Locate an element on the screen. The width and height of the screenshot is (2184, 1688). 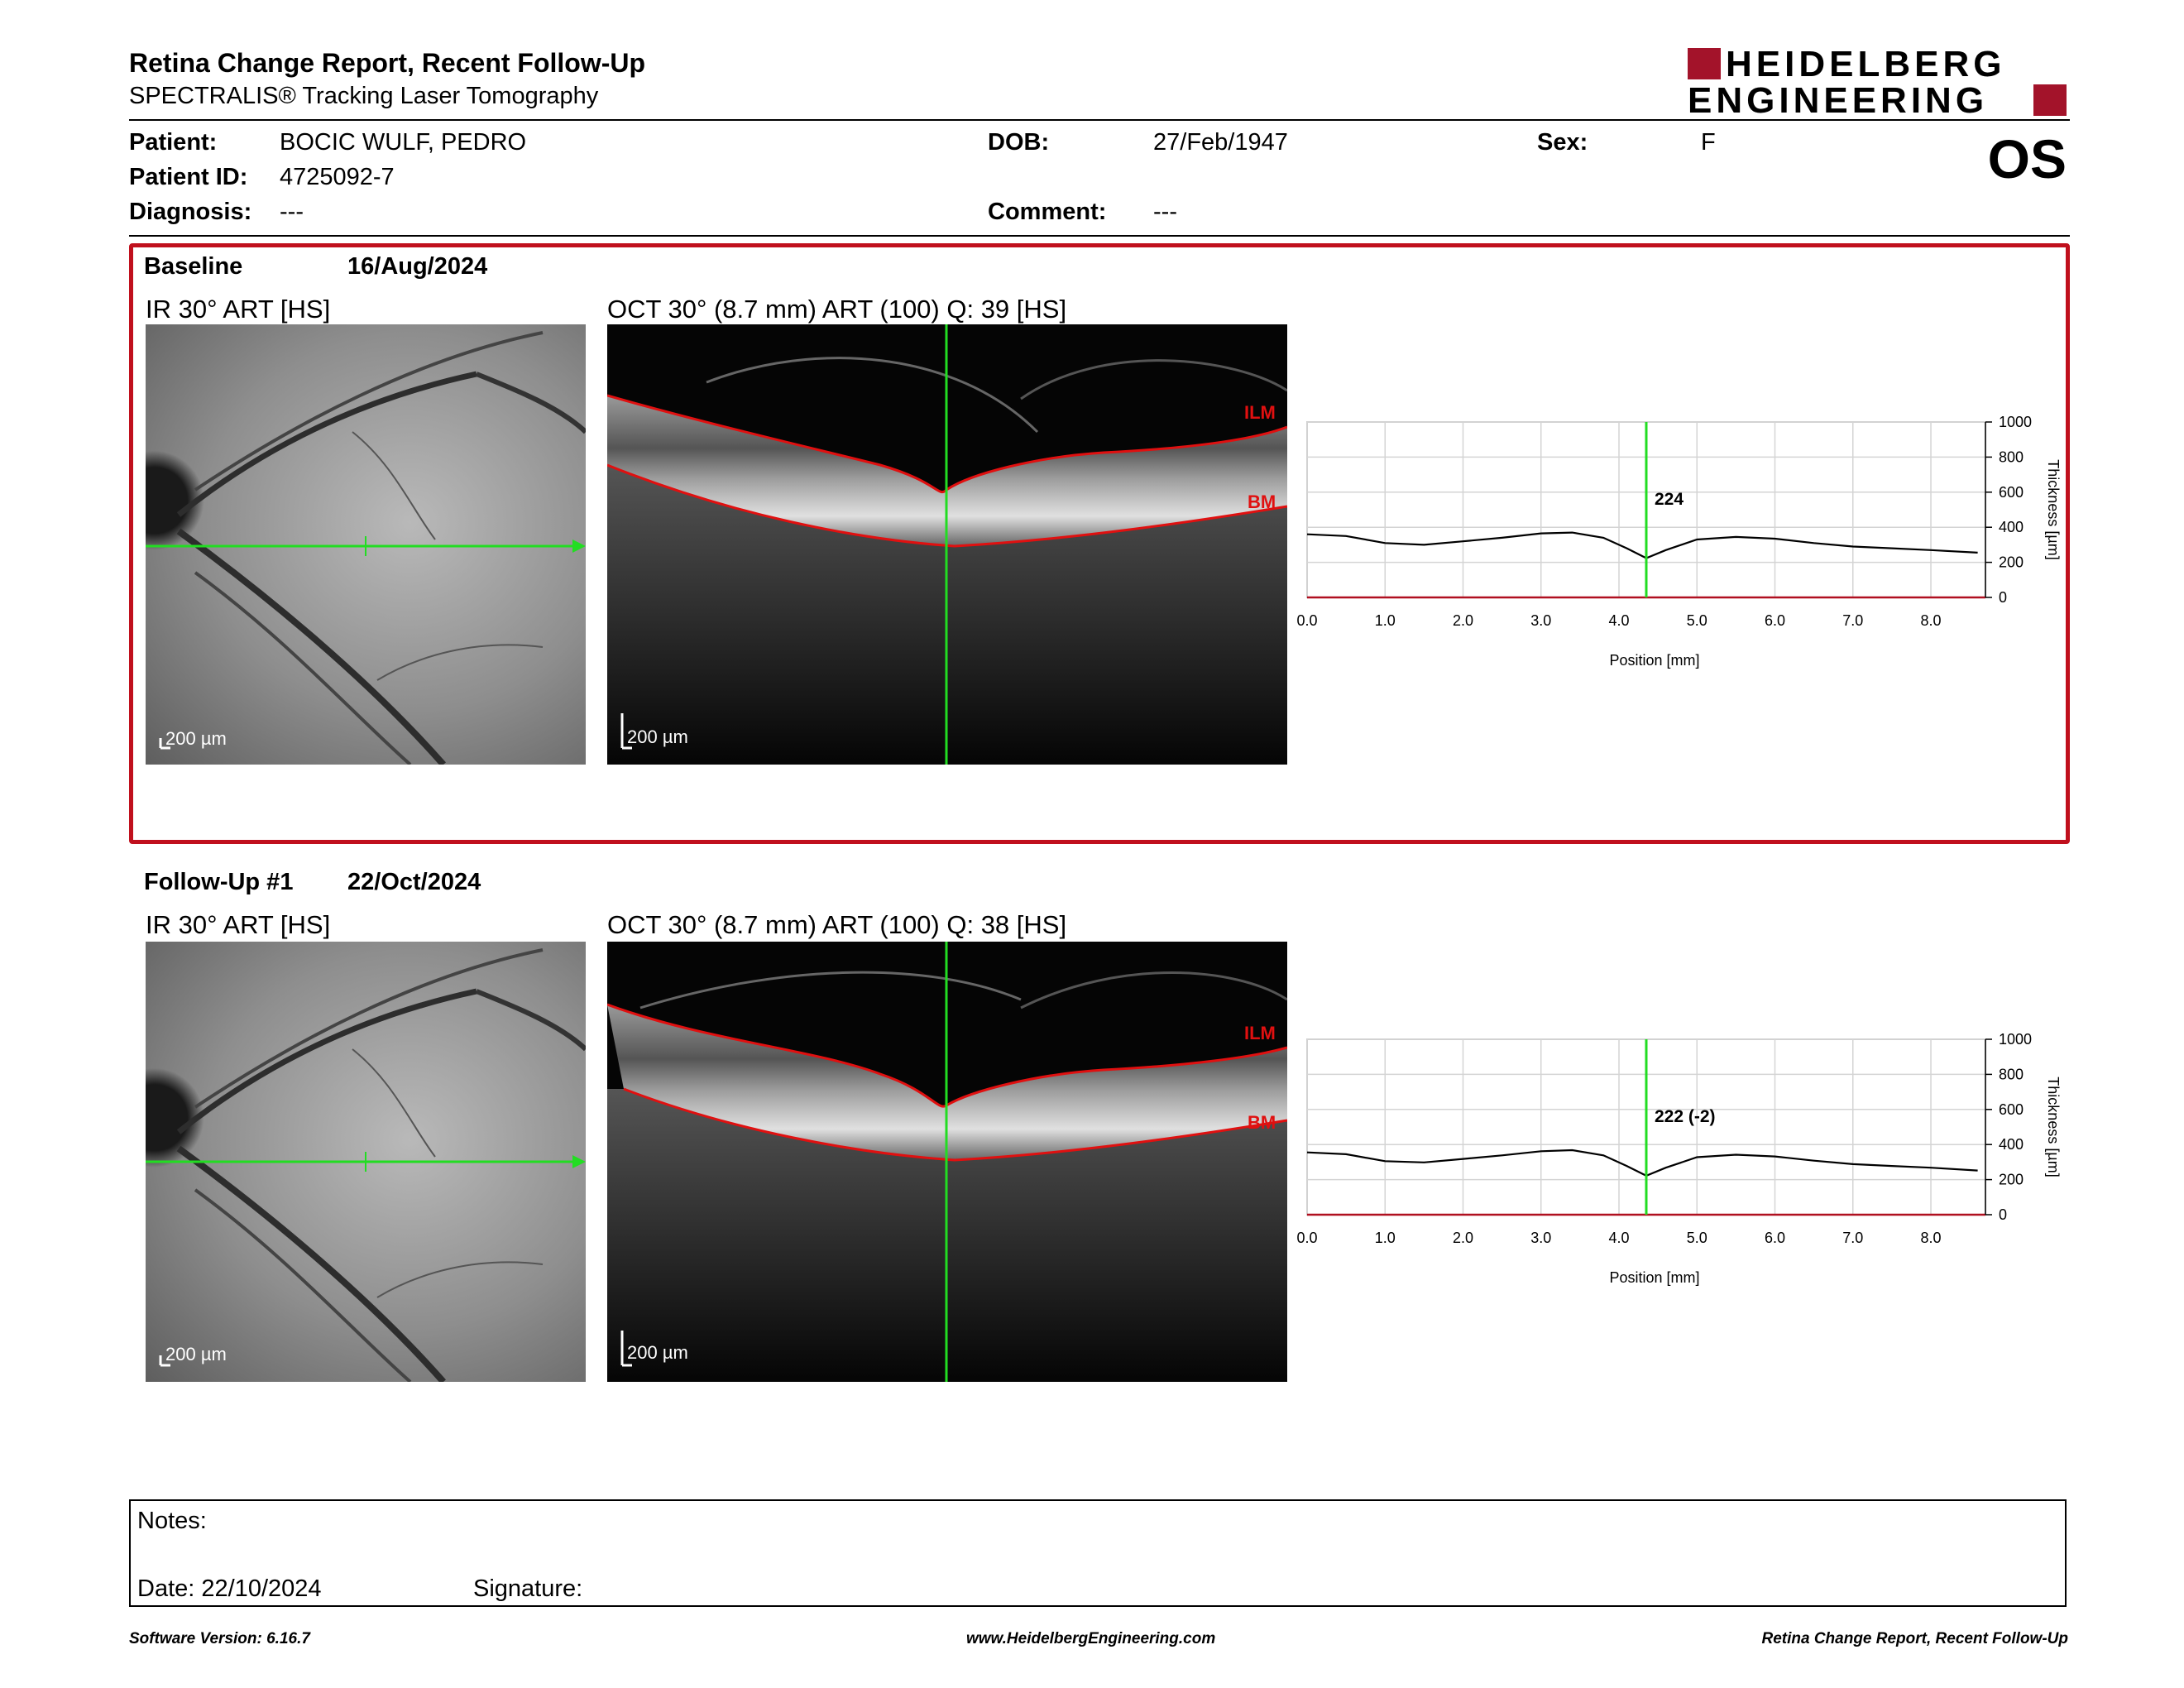
baseline-x-tick-label: 3.0 is located at coordinates (1540, 620).